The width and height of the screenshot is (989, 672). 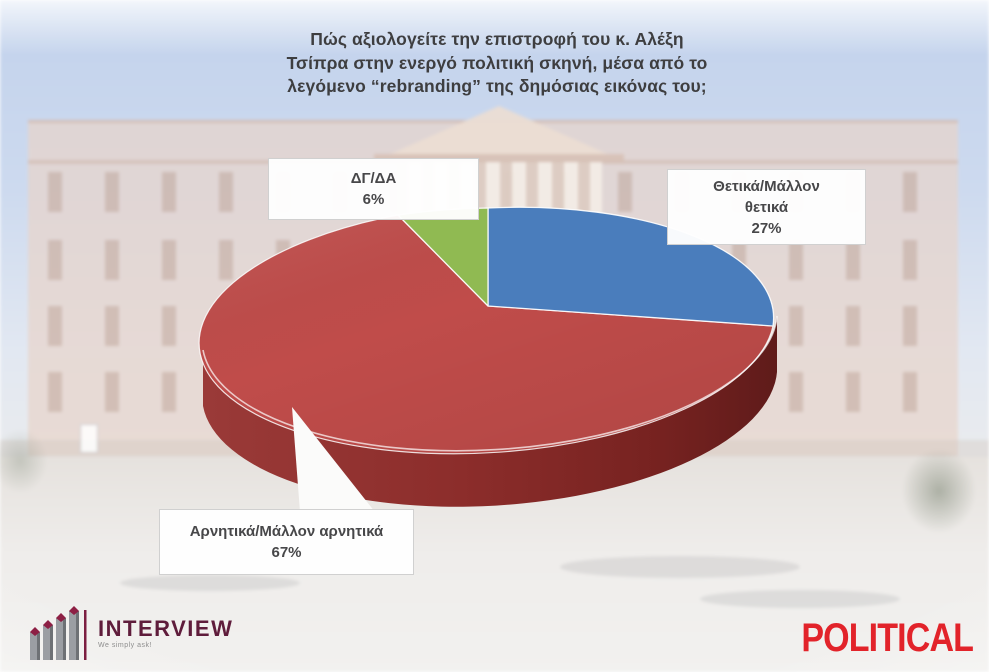 What do you see at coordinates (286, 531) in the screenshot?
I see `negative-label: Αρνητικά/Μάλλον αρνητικά` at bounding box center [286, 531].